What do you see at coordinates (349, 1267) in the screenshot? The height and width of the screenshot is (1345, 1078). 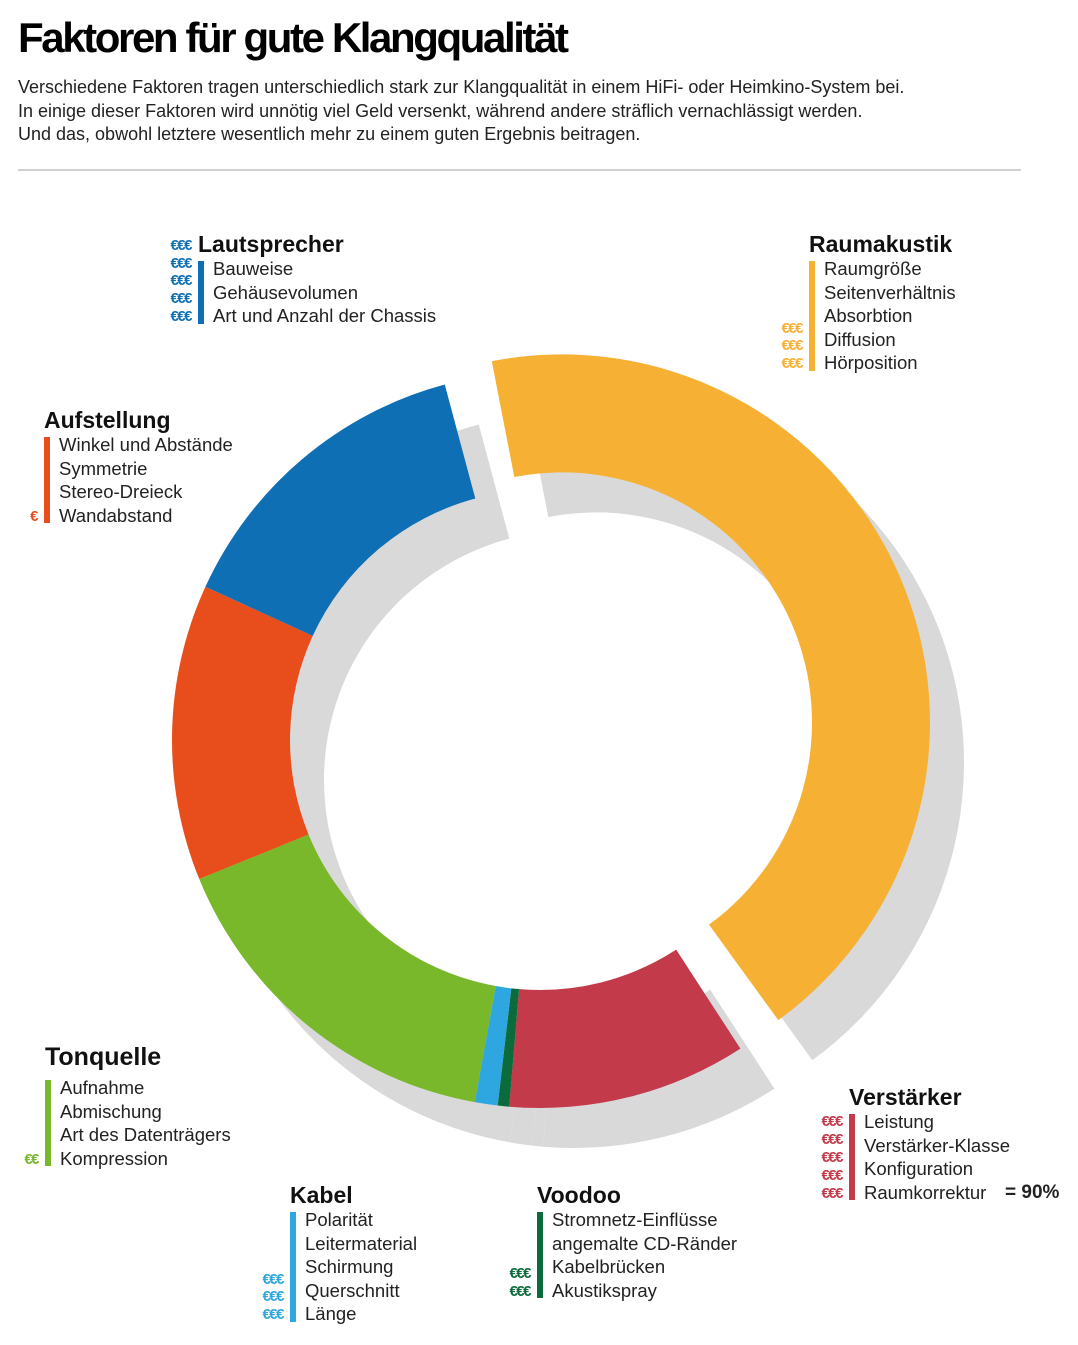 I see `factor-item: Schirmung` at bounding box center [349, 1267].